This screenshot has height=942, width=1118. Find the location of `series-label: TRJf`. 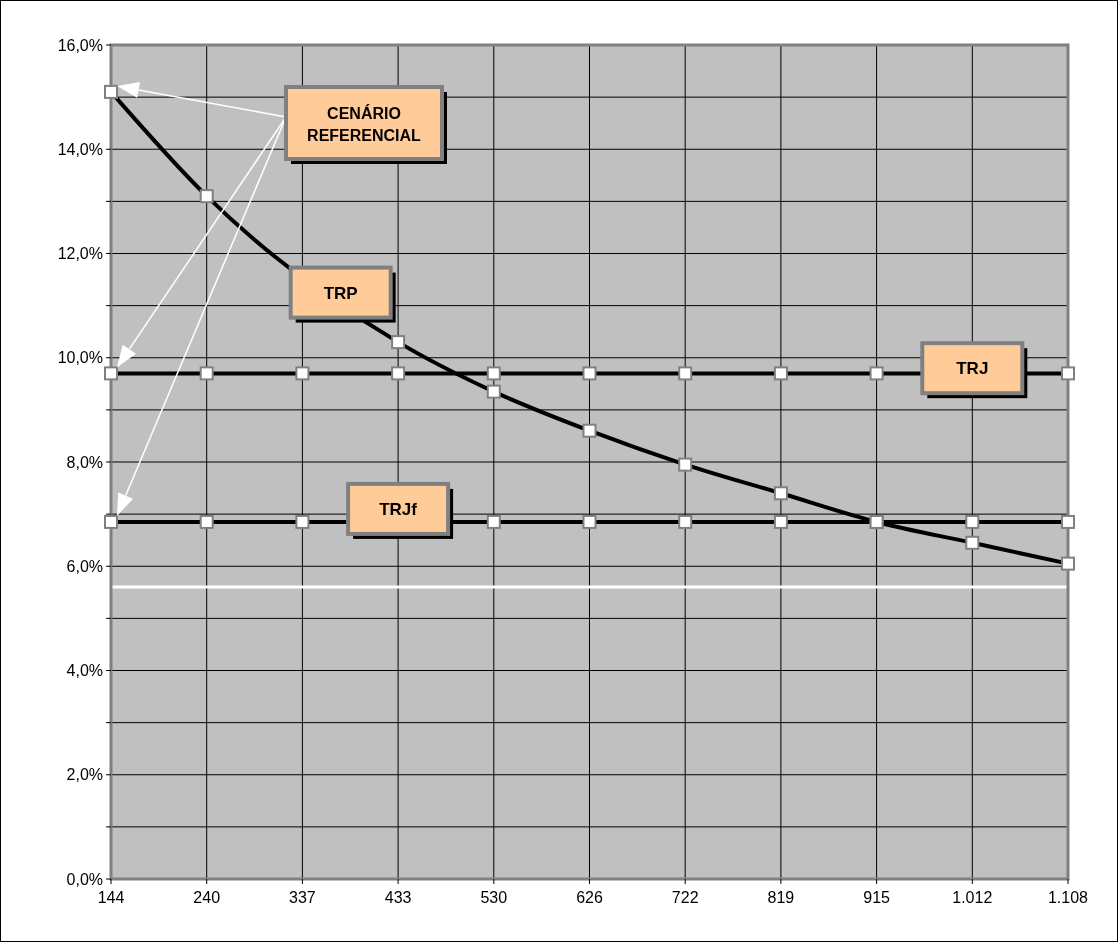

series-label: TRJf is located at coordinates (398, 509).